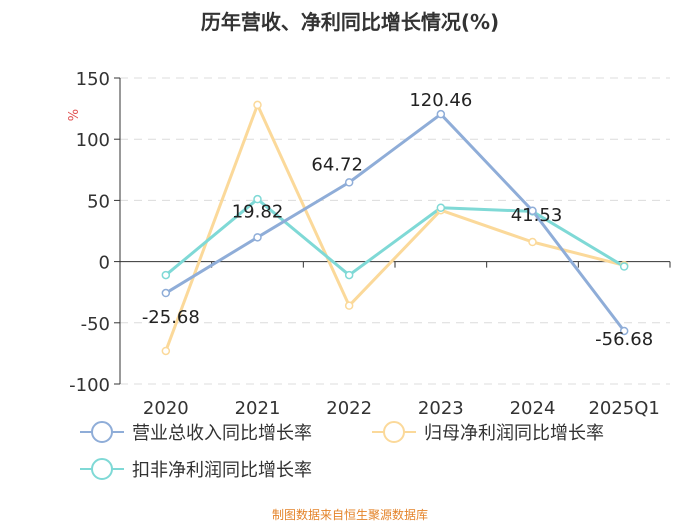  What do you see at coordinates (349, 515) in the screenshot?
I see `source-footer: 制图数据来自恒生聚源数据库` at bounding box center [349, 515].